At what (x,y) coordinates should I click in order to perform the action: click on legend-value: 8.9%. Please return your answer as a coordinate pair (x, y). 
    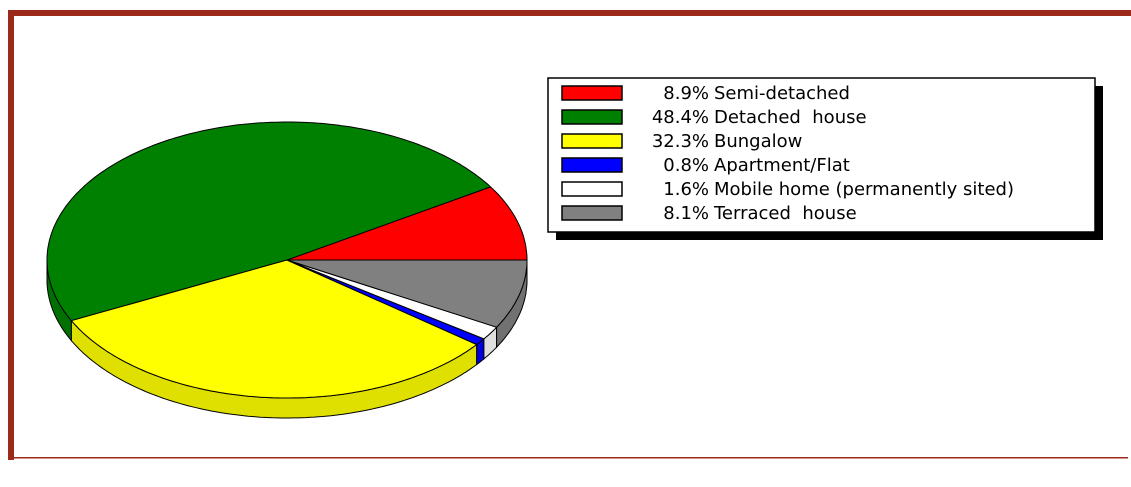
    Looking at the image, I should click on (686, 93).